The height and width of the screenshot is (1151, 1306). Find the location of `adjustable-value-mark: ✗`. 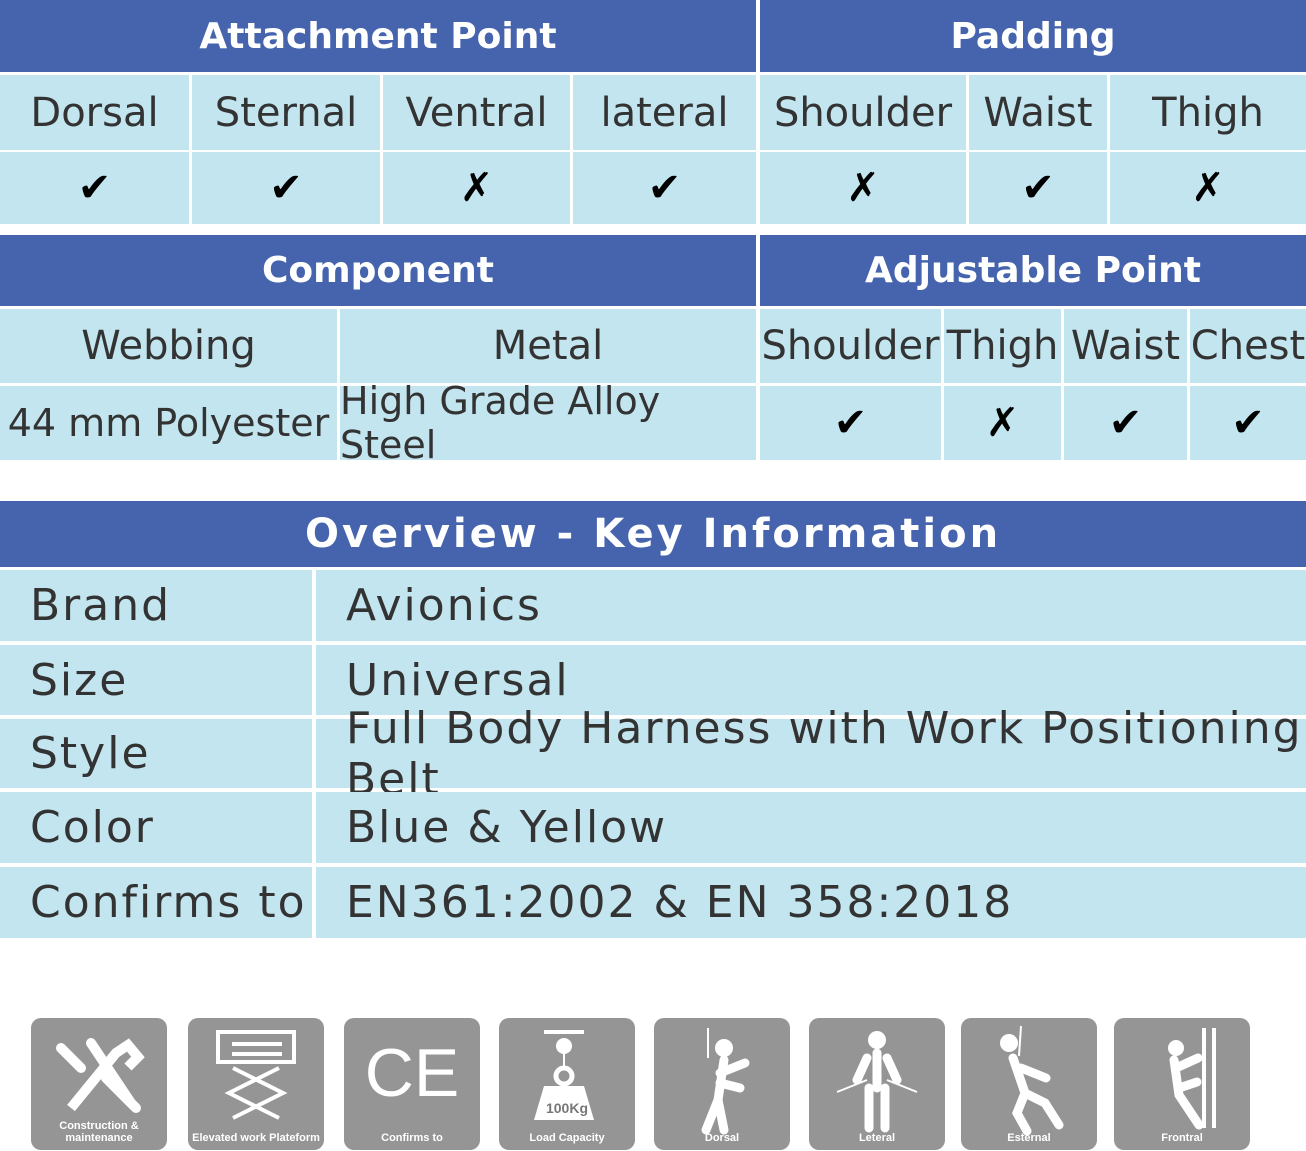

adjustable-value-mark: ✗ is located at coordinates (1002, 423).